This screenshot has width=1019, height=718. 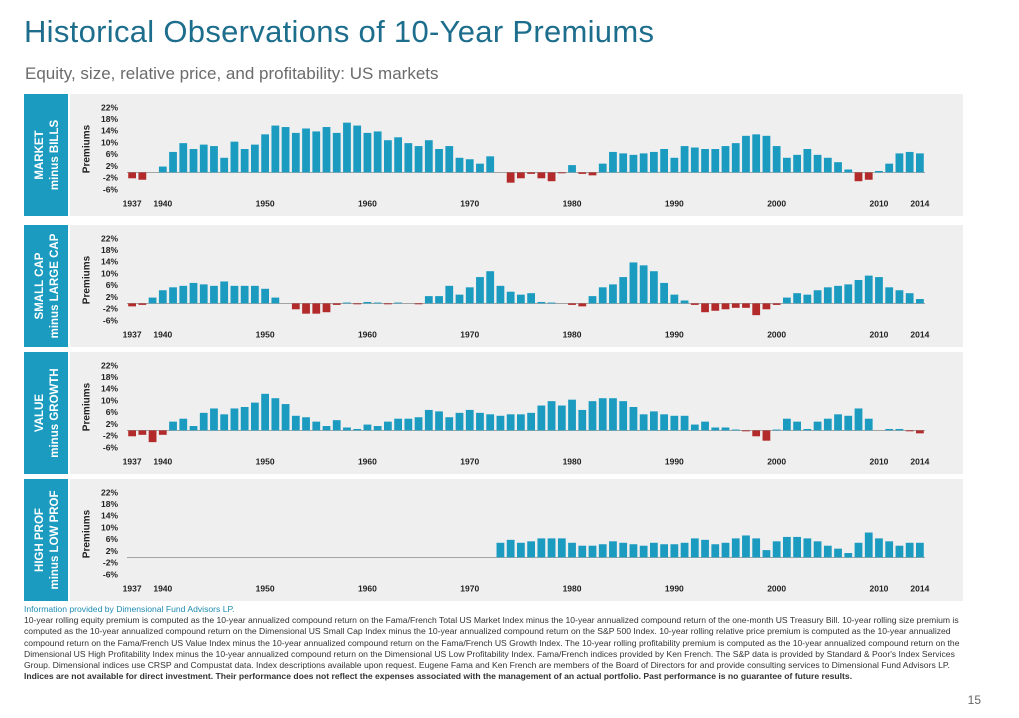 What do you see at coordinates (162, 588) in the screenshot?
I see `x-tick-label: 1940` at bounding box center [162, 588].